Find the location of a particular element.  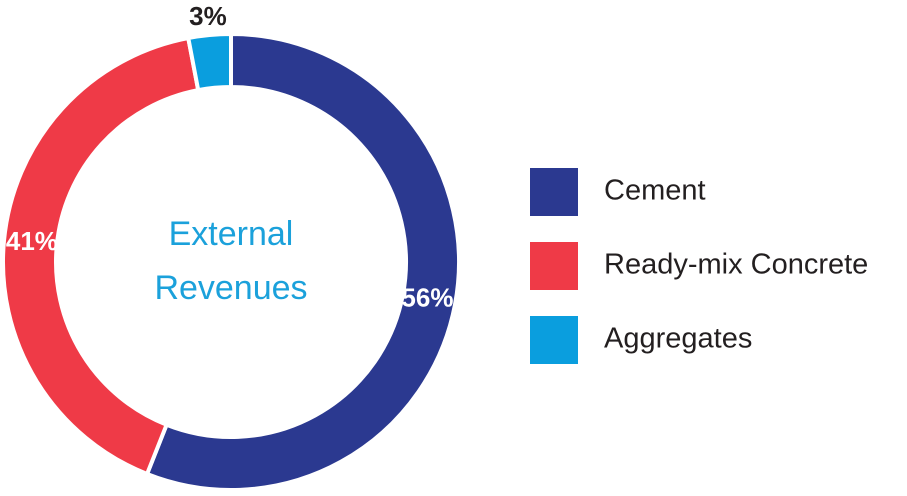

data-label: 56% is located at coordinates (427, 297).